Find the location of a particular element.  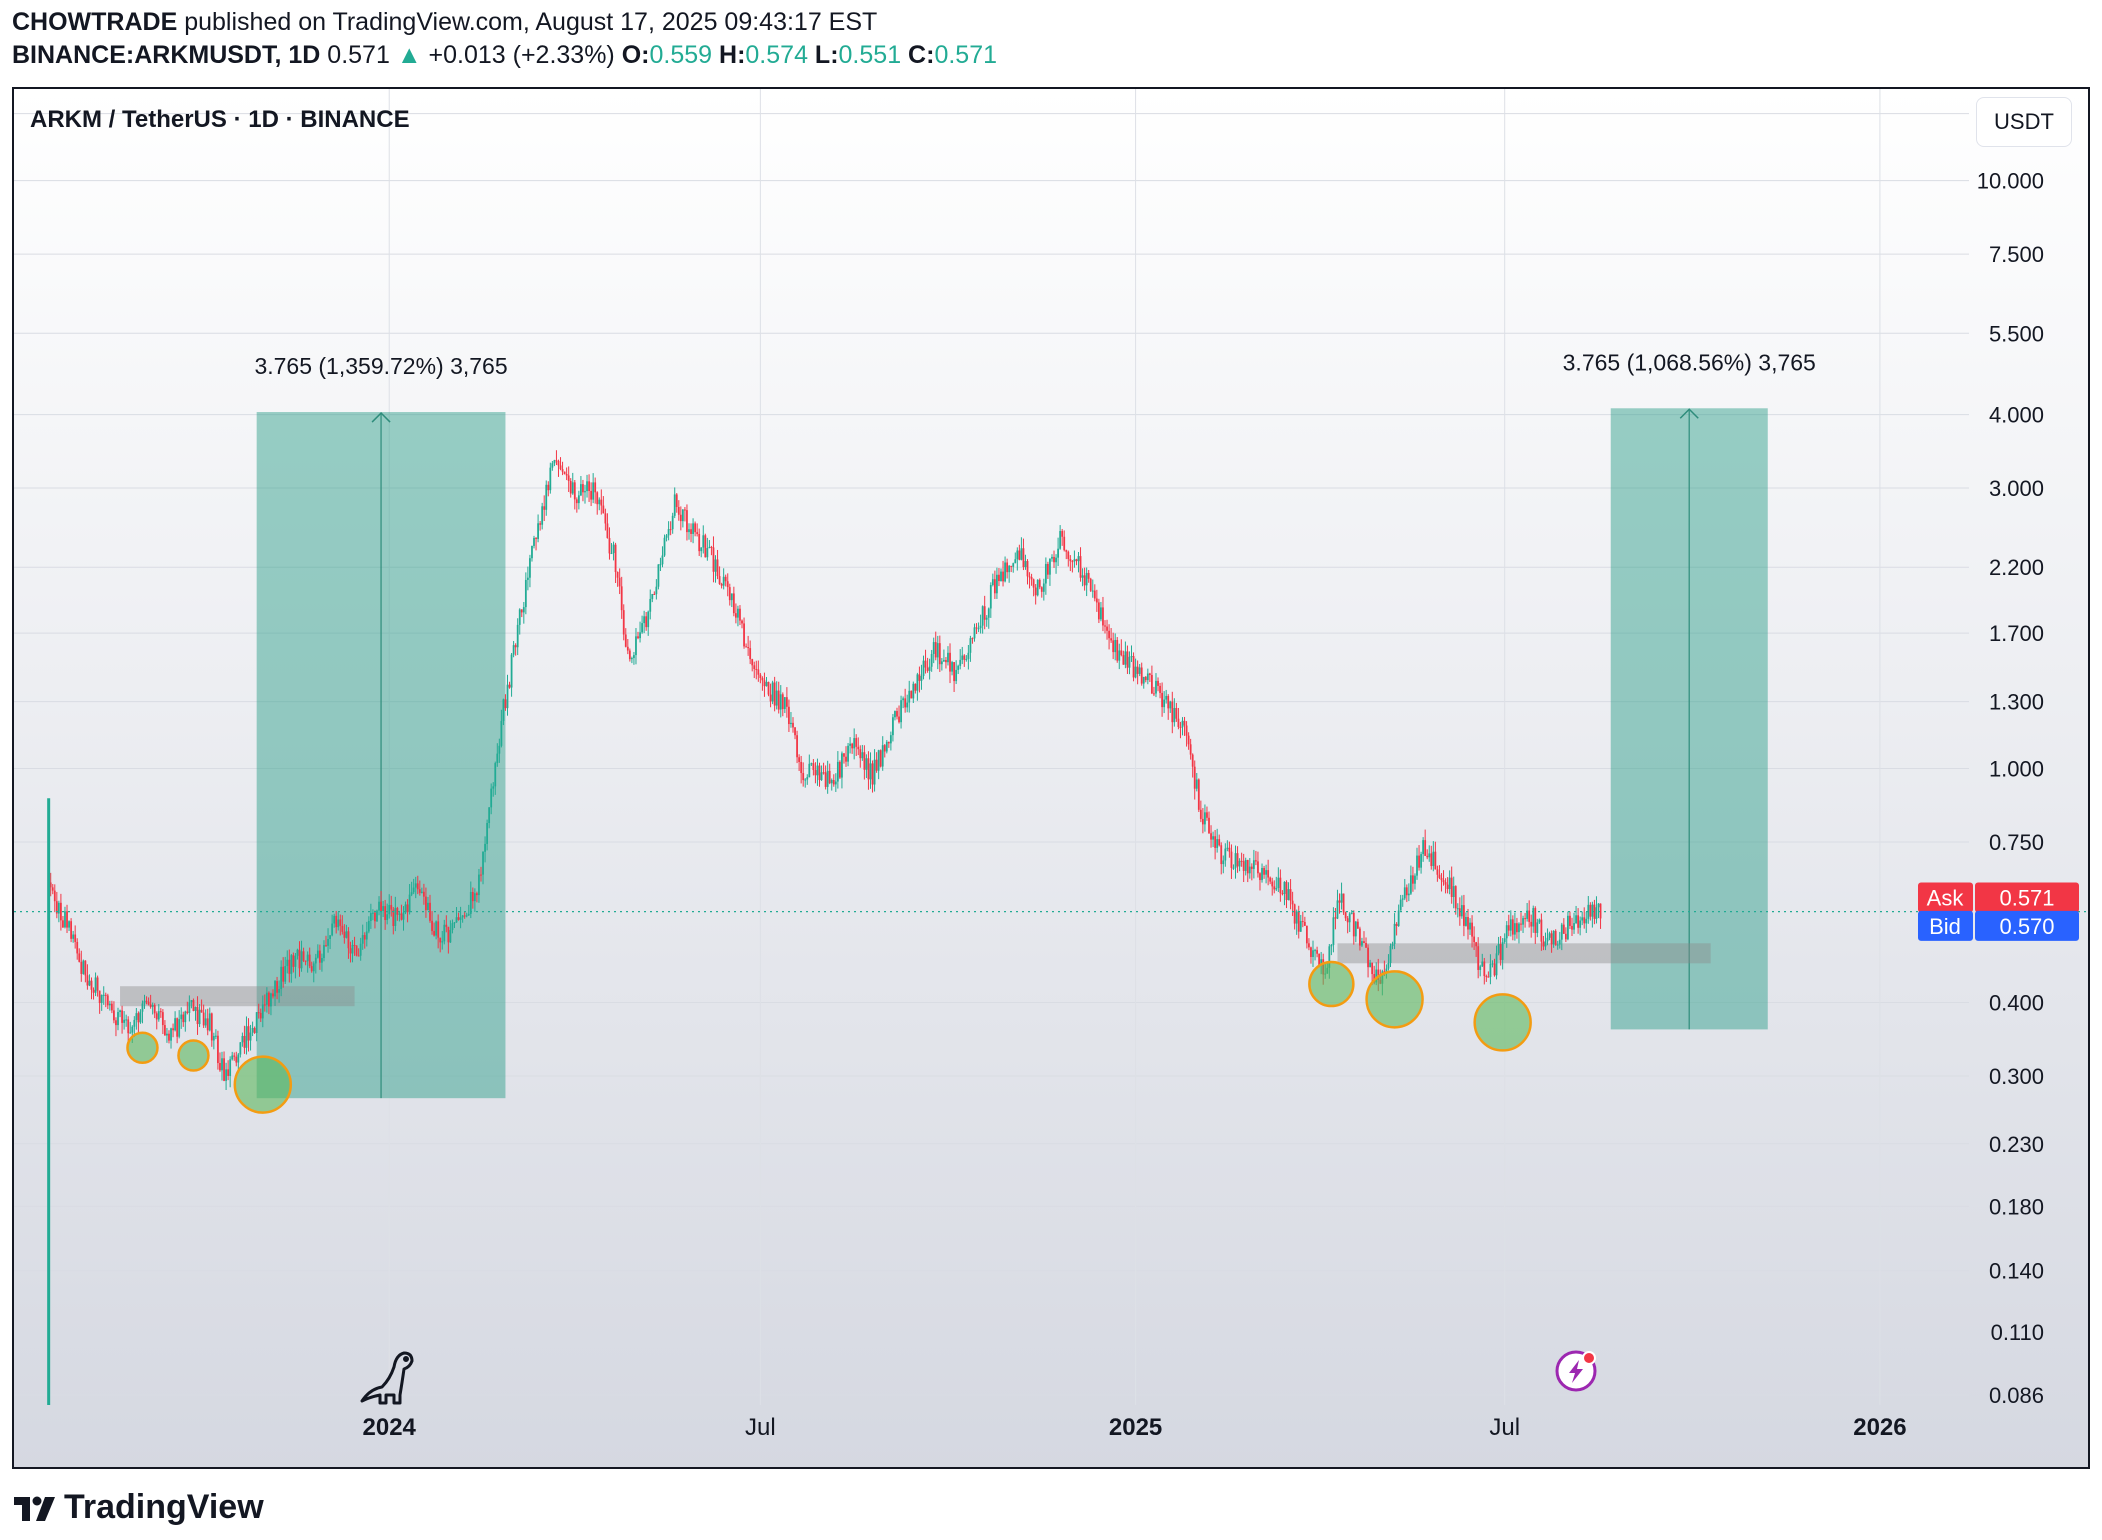

chart-title: ARKM / TetherUS · 1D · BINANCE is located at coordinates (220, 119).